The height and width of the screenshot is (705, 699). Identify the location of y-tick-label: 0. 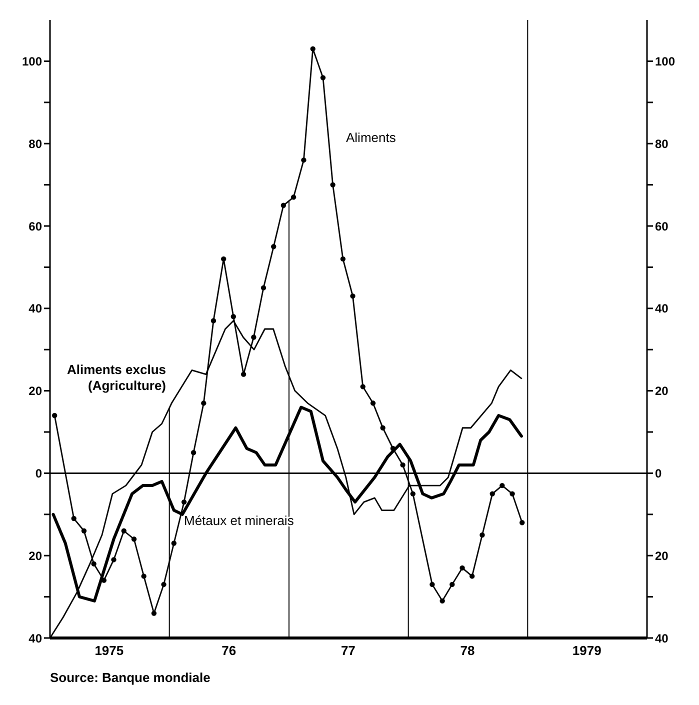
(38, 473).